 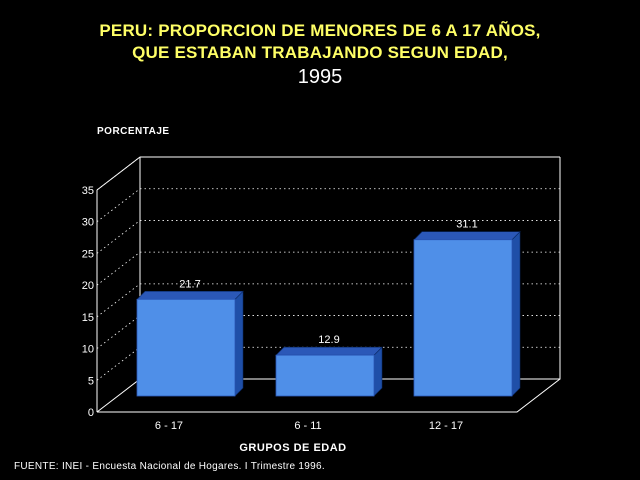 I want to click on y-tick-label: 10, so click(x=88, y=350).